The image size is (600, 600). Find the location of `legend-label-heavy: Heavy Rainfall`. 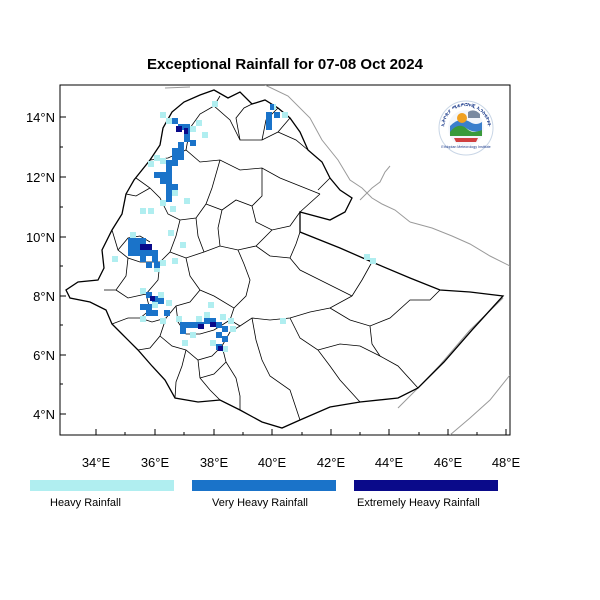

legend-label-heavy: Heavy Rainfall is located at coordinates (85, 503).